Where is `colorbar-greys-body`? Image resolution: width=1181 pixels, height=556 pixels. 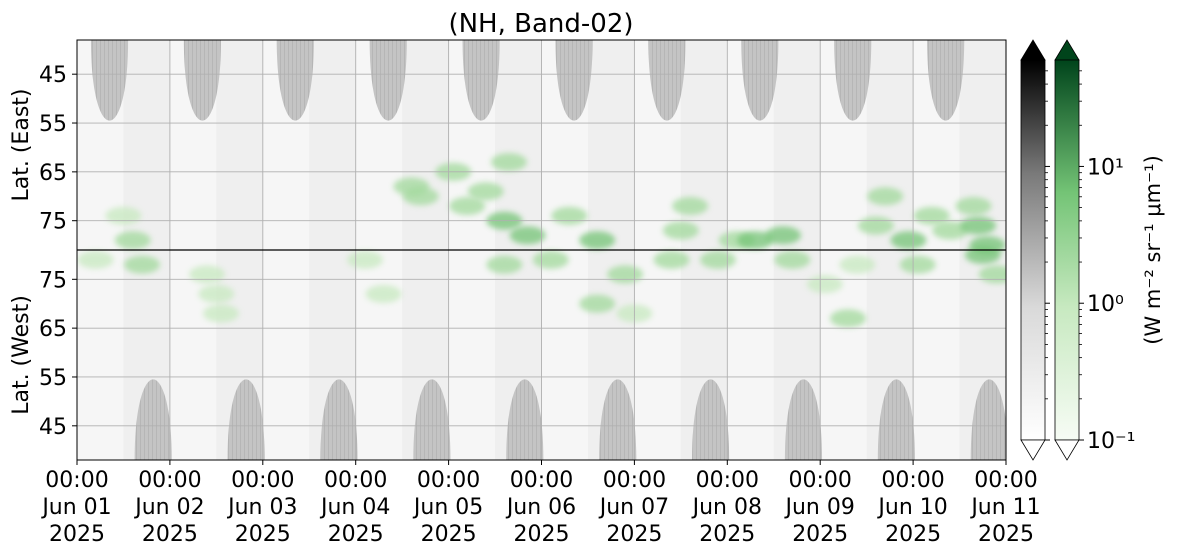
colorbar-greys-body is located at coordinates (1033, 250).